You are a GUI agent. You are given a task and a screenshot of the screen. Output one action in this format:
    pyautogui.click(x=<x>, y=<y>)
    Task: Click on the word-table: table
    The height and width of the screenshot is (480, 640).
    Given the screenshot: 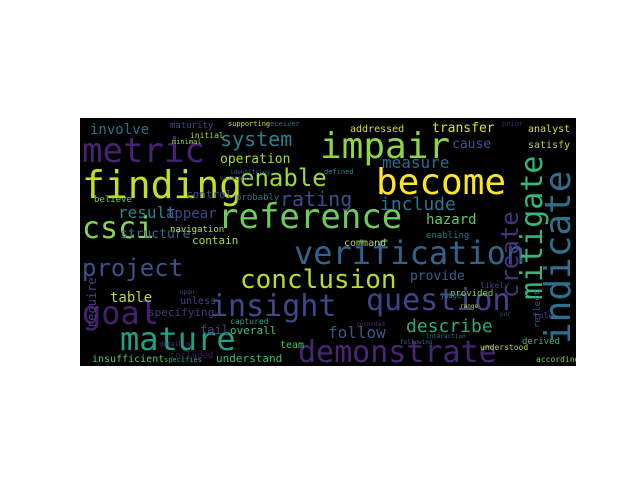 What is the action you would take?
    pyautogui.click(x=131, y=298)
    